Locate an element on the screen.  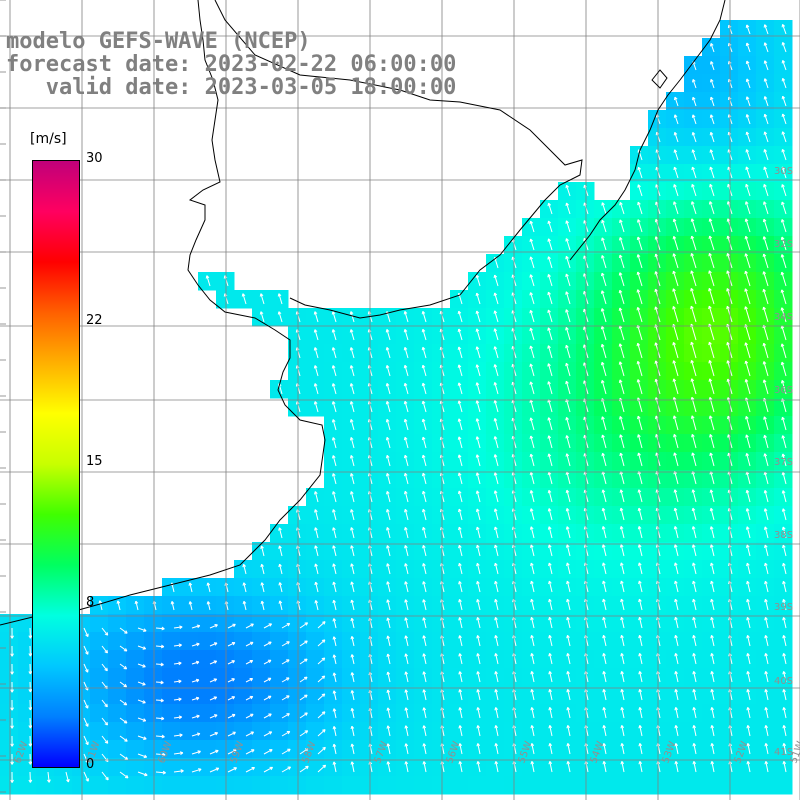
colorbar-tick-label: 30 is located at coordinates (94, 158).